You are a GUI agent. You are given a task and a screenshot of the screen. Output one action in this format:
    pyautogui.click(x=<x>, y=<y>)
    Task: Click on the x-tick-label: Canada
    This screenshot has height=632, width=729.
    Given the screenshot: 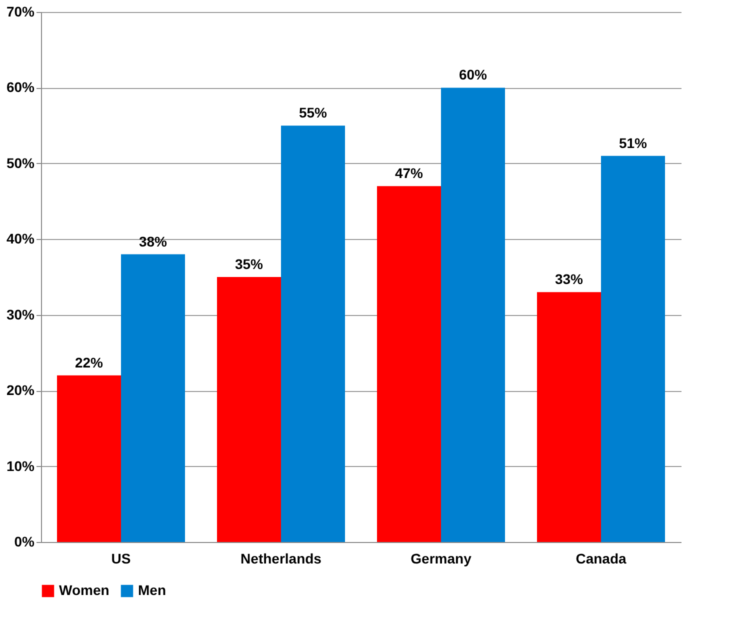 What is the action you would take?
    pyautogui.click(x=601, y=558)
    